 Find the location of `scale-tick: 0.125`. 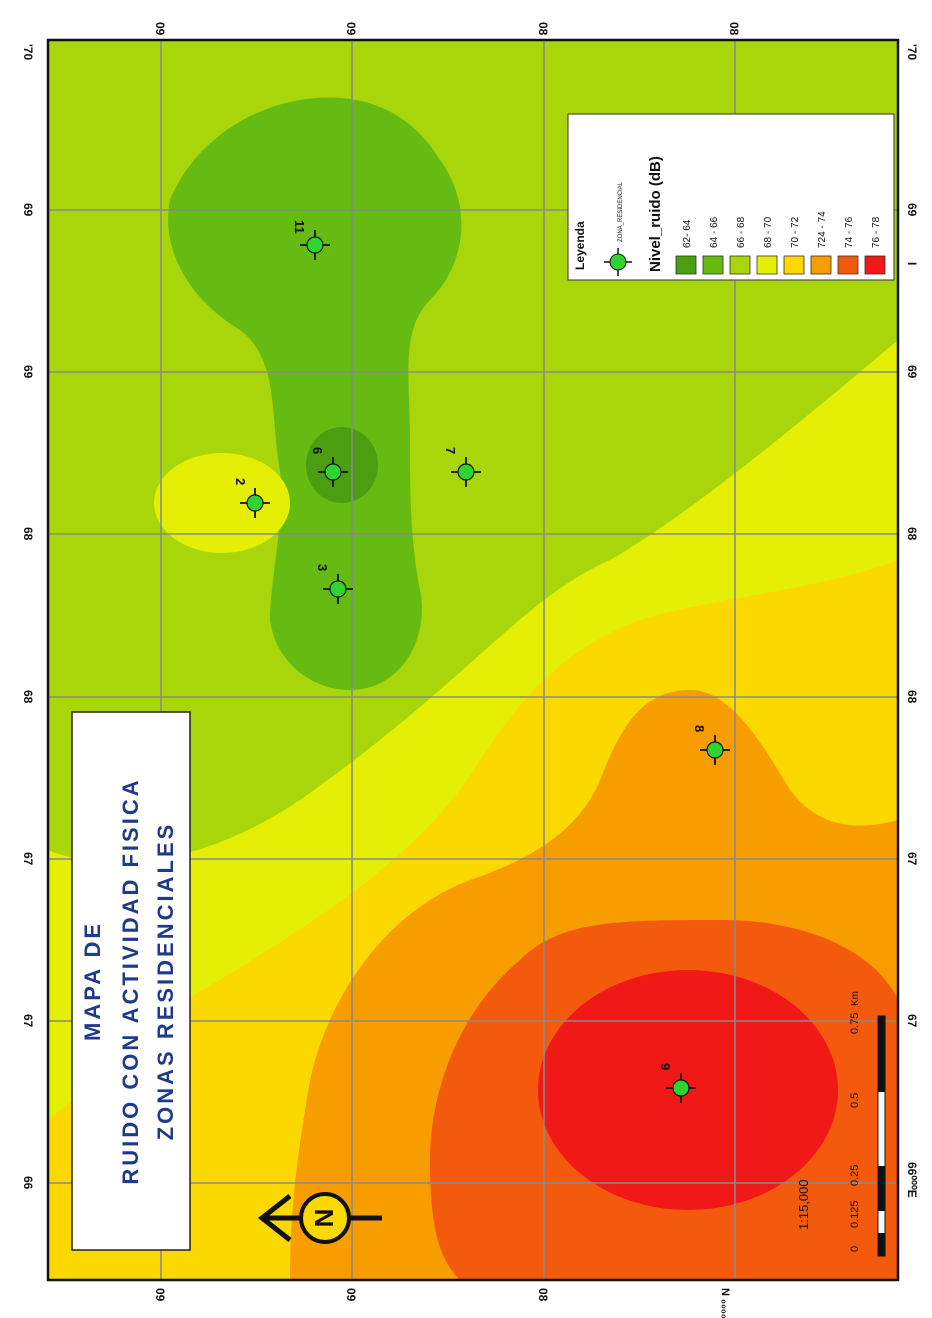

scale-tick: 0.125 is located at coordinates (855, 1214).